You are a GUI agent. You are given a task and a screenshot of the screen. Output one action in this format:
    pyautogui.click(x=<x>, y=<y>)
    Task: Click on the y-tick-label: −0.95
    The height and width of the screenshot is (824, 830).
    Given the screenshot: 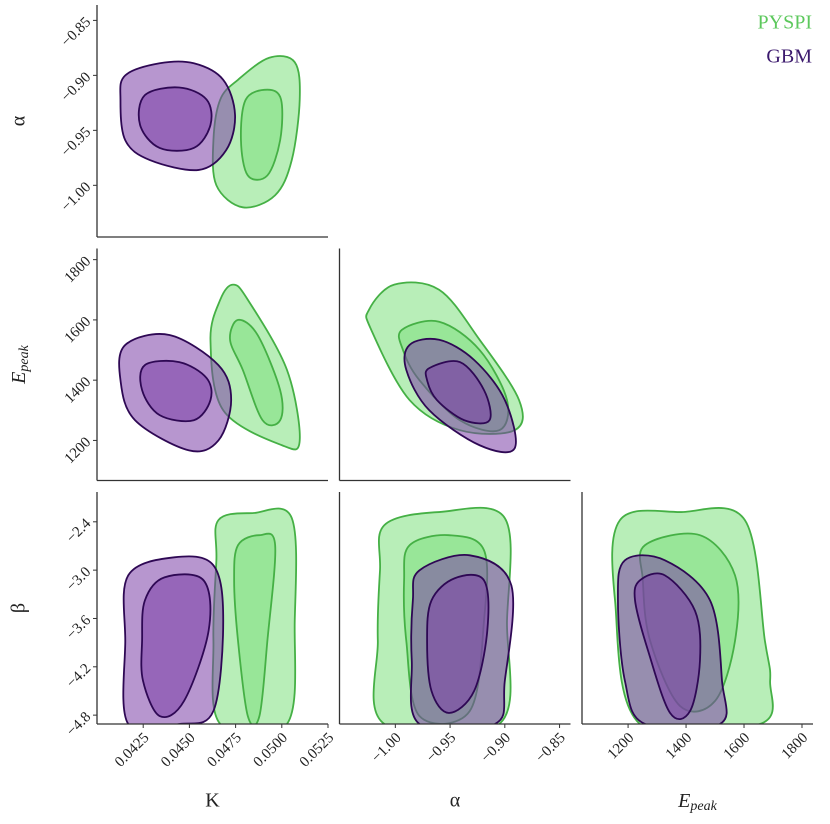 What is the action you would take?
    pyautogui.click(x=76, y=142)
    